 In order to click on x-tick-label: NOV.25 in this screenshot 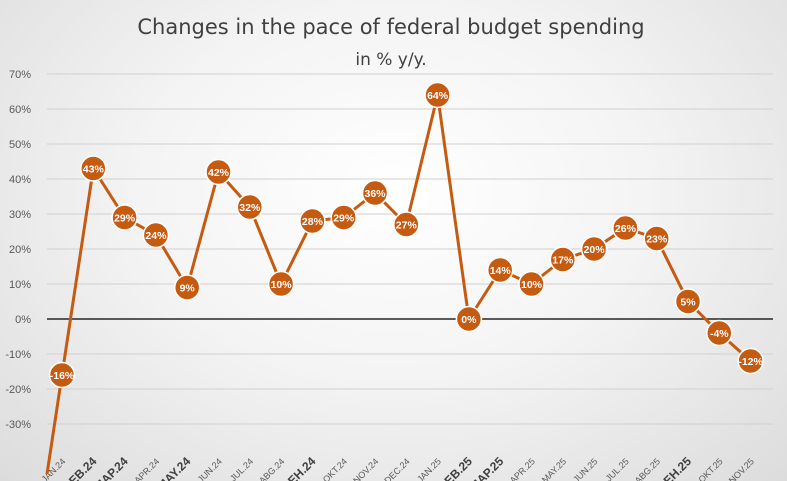, I will do `click(741, 468)`.